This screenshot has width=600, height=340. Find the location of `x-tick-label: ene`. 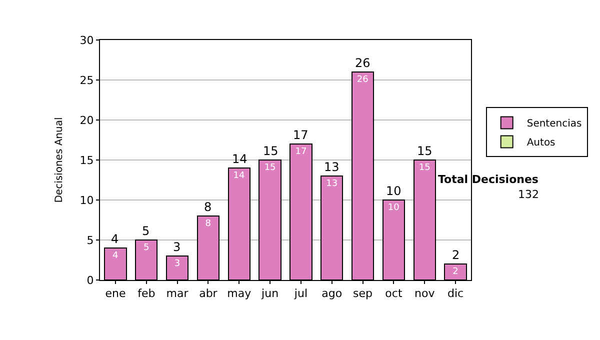

x-tick-label: ene is located at coordinates (115, 293).